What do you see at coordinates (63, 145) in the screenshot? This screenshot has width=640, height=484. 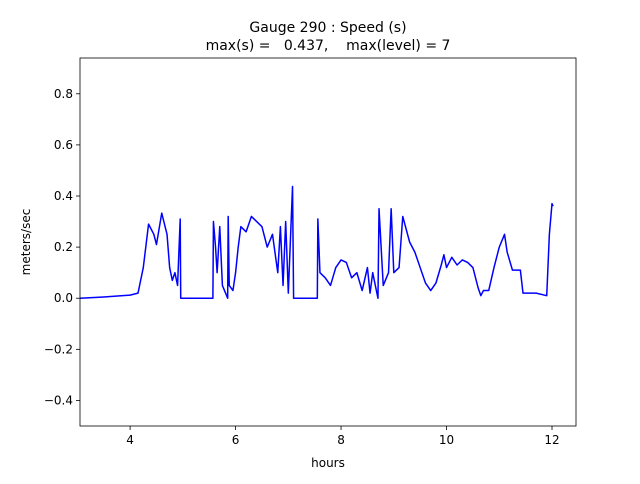 I see `y-tick-label: 0.6` at bounding box center [63, 145].